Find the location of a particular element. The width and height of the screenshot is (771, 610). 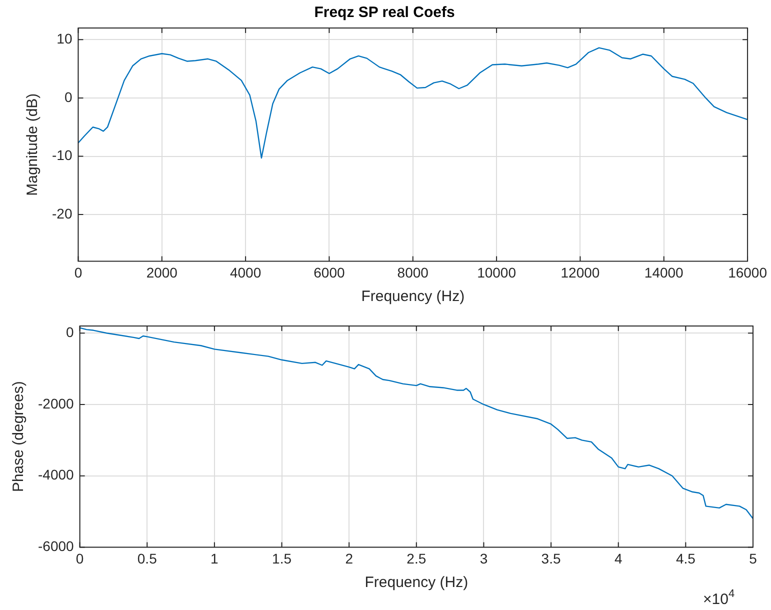

x-tick-label: 14000 is located at coordinates (664, 272).